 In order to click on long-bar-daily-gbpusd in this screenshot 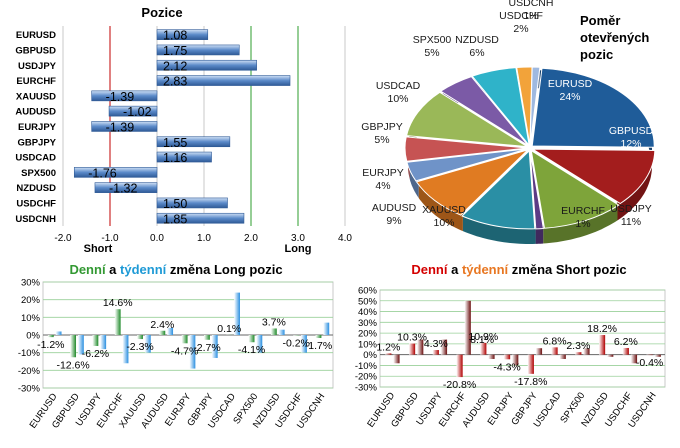, I will do `click(73, 346)`.